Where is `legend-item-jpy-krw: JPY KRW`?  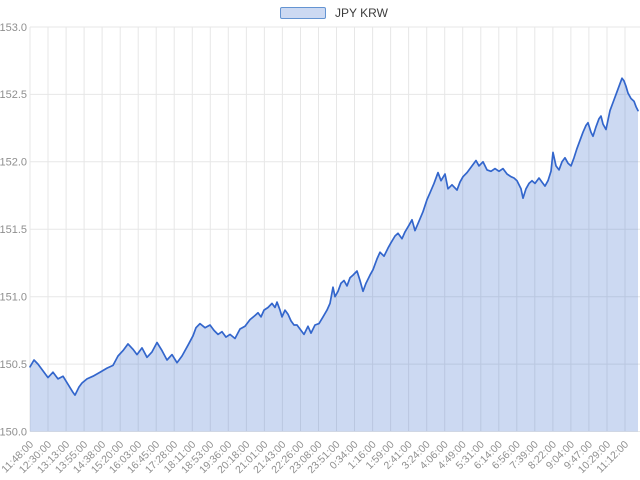
legend-item-jpy-krw: JPY KRW is located at coordinates (334, 13).